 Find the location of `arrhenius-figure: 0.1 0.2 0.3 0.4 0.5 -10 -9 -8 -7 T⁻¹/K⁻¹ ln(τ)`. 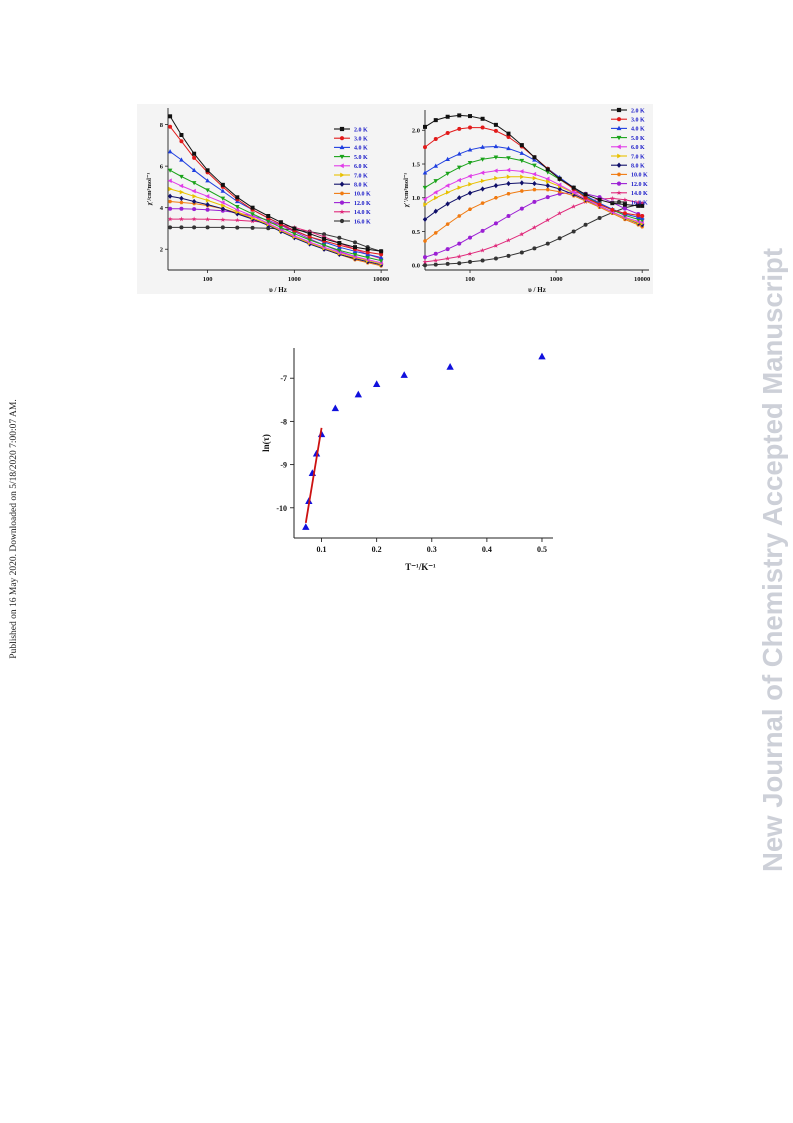

arrhenius-figure: 0.1 0.2 0.3 0.4 0.5 -10 -9 -8 -7 T⁻¹/K⁻¹ ln(τ) is located at coordinates (407, 459).